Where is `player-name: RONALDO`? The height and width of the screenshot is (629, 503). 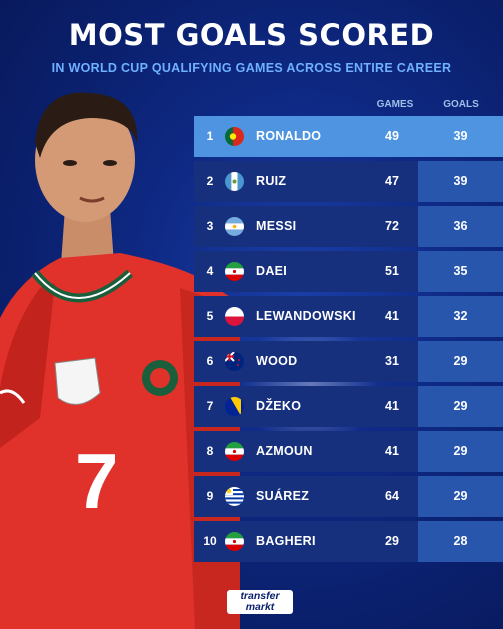 player-name: RONALDO is located at coordinates (289, 136).